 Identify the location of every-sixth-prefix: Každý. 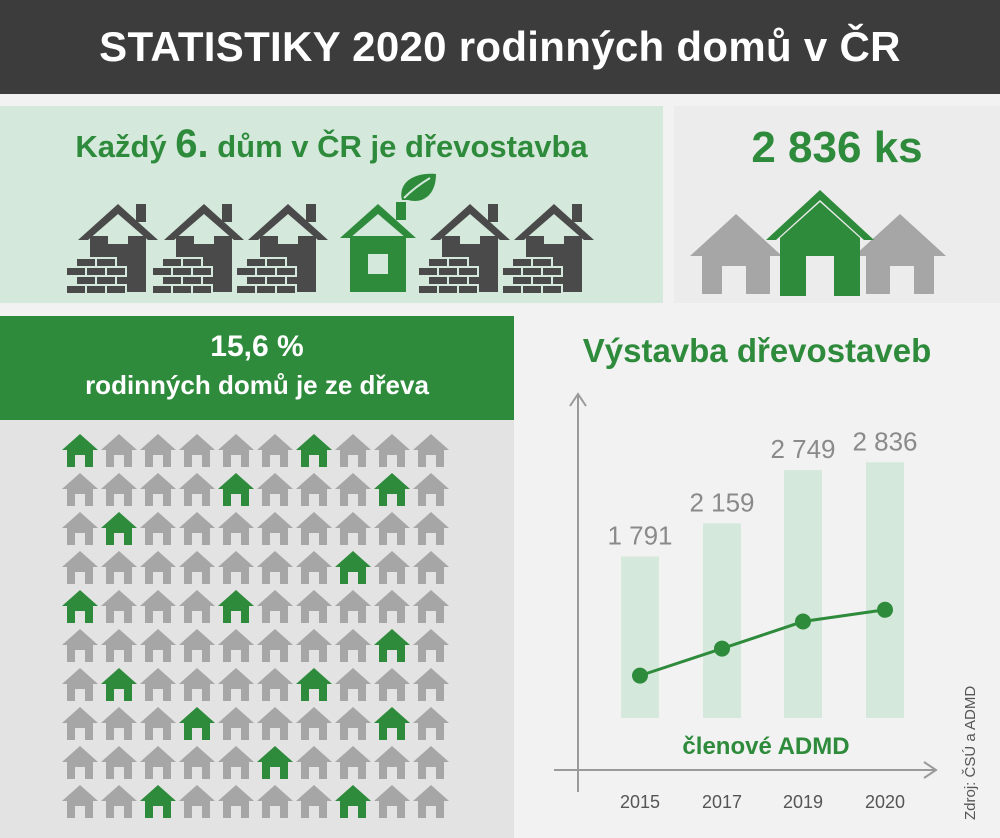
(121, 146).